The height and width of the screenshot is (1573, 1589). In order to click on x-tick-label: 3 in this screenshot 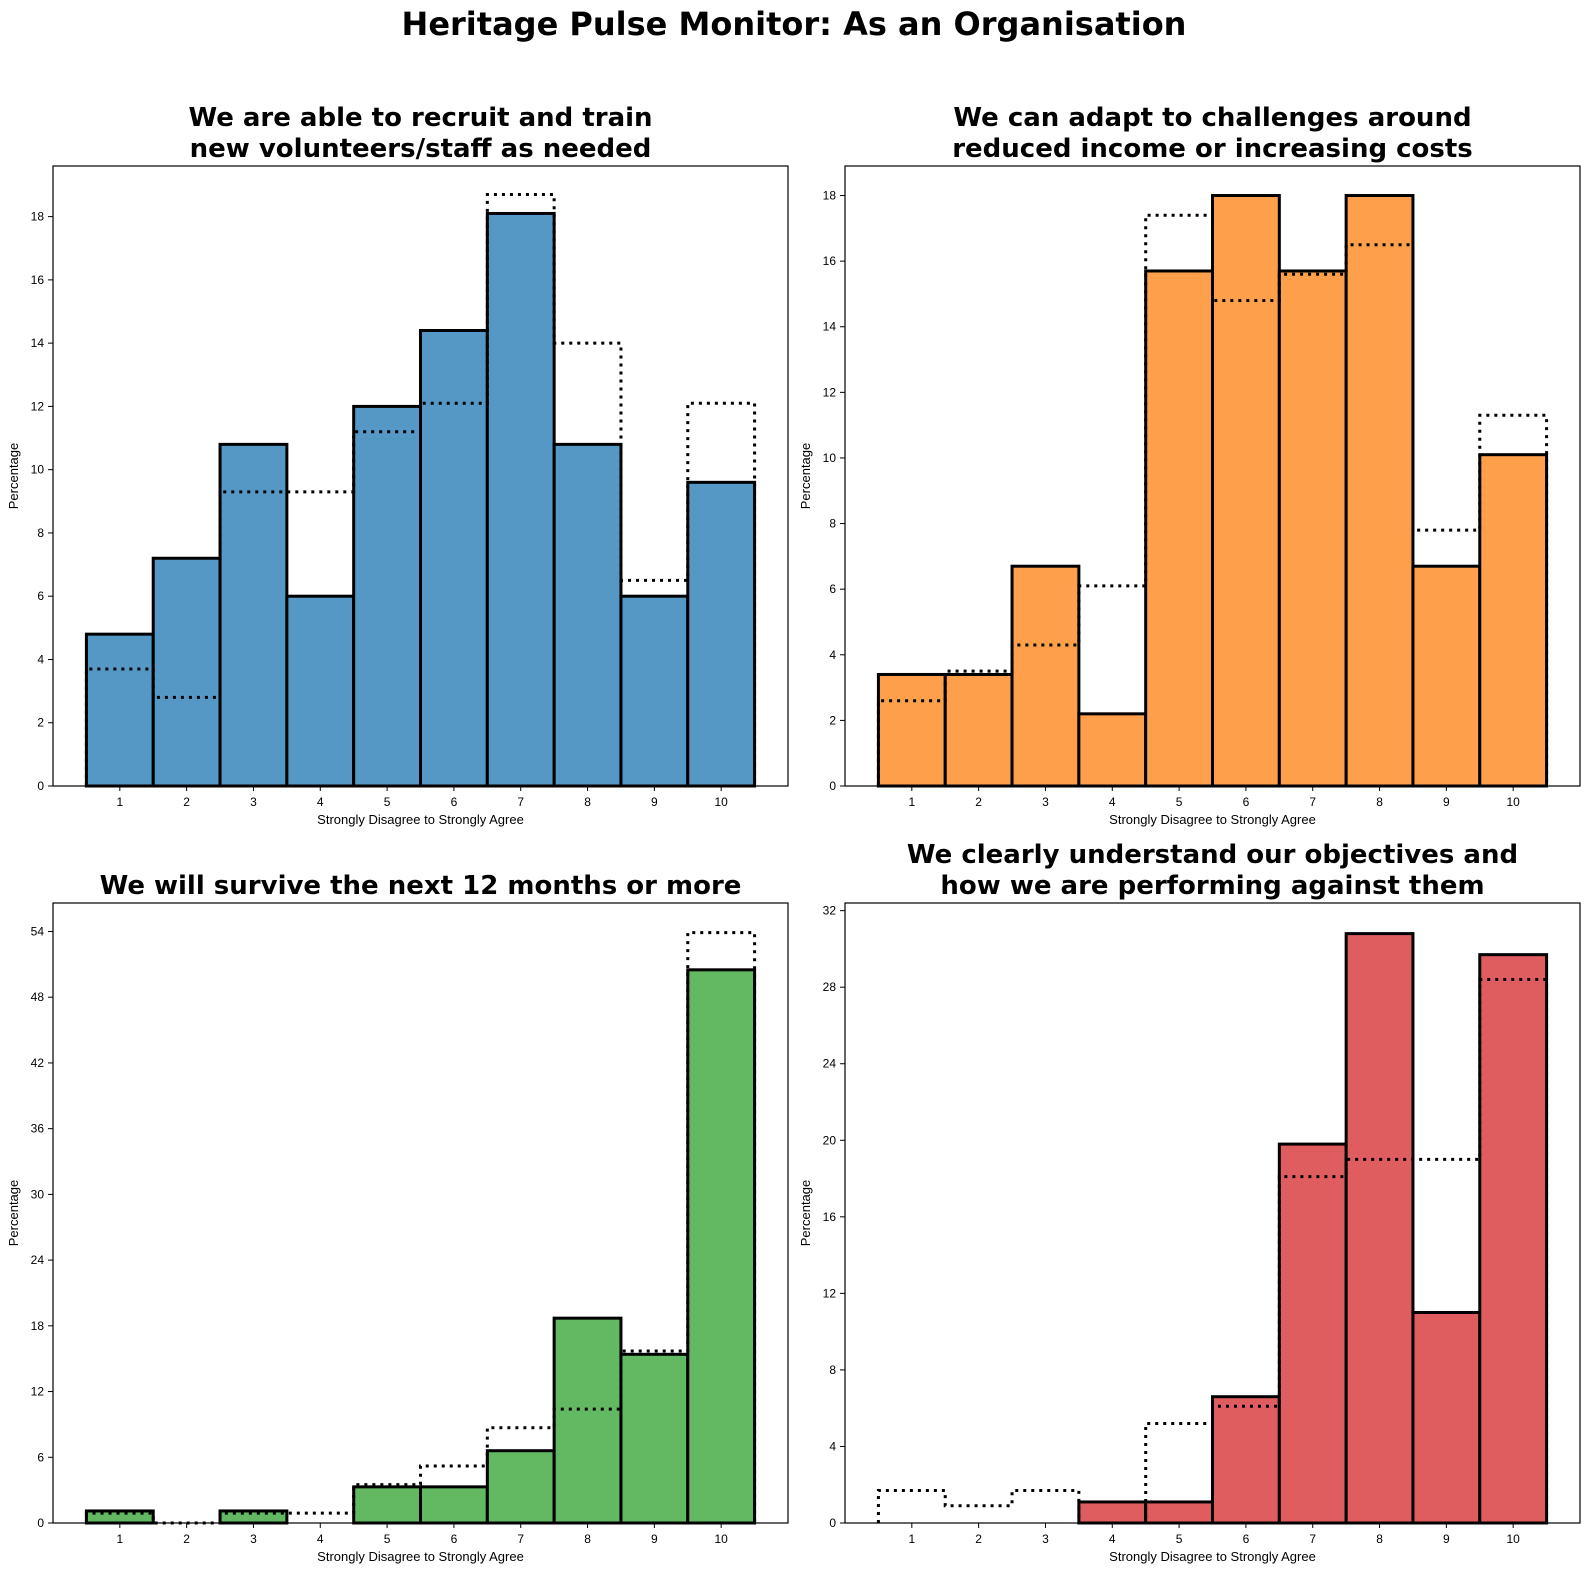, I will do `click(253, 802)`.